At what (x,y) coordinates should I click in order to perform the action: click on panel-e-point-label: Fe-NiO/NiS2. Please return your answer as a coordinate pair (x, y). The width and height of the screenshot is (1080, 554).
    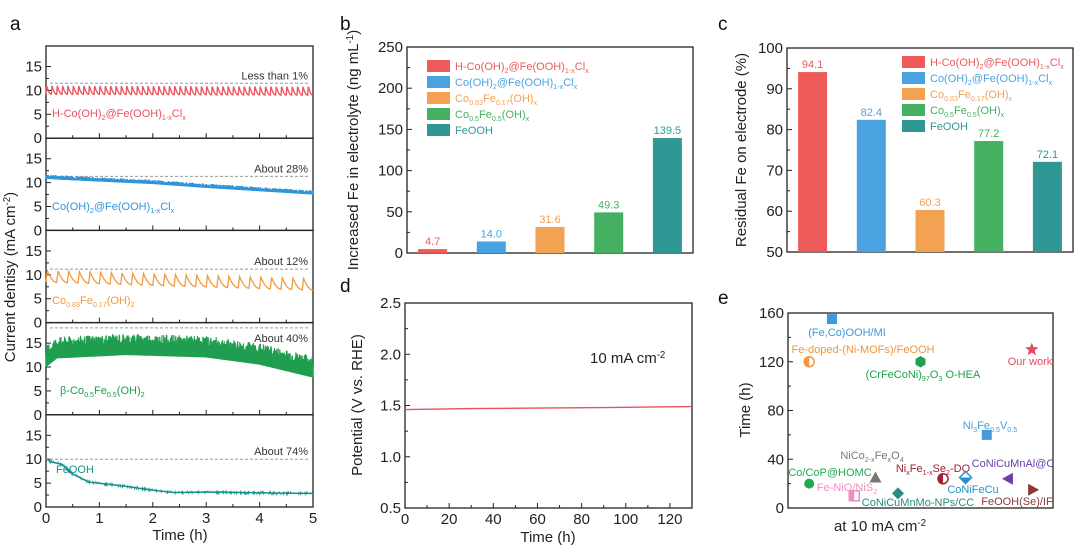
    Looking at the image, I should click on (847, 489).